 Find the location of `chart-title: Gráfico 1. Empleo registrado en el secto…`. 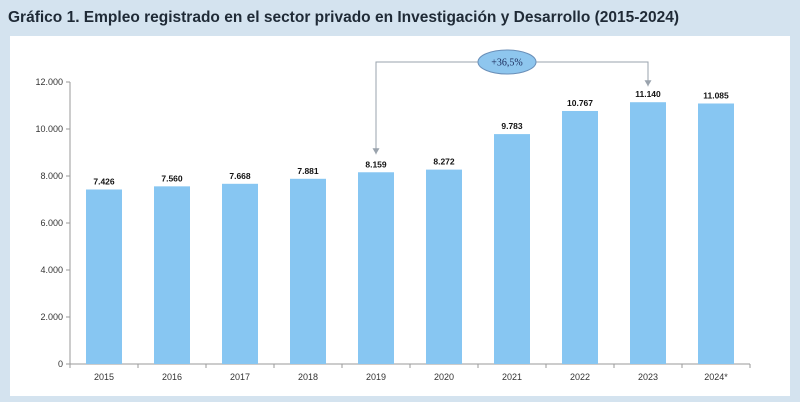

chart-title: Gráfico 1. Empleo registrado en el secto… is located at coordinates (344, 17).